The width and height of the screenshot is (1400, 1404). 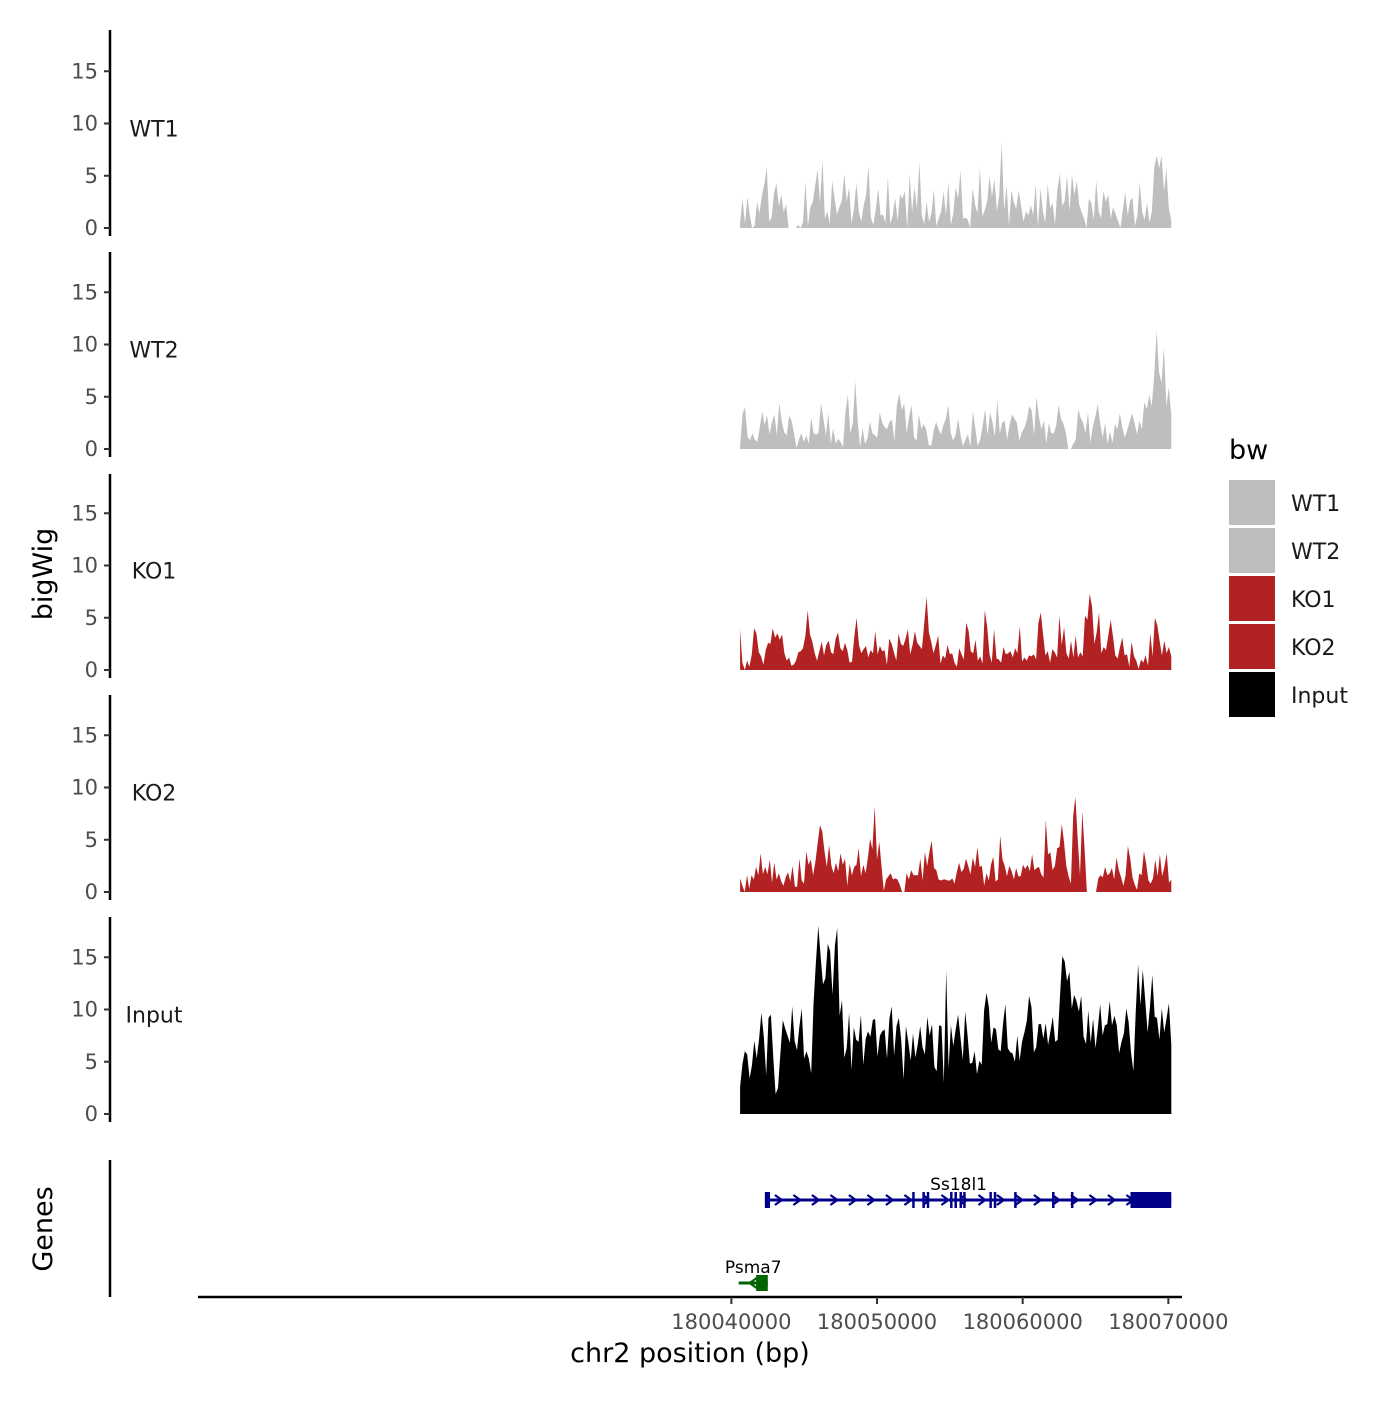 What do you see at coordinates (1248, 450) in the screenshot?
I see `legend-title: bw` at bounding box center [1248, 450].